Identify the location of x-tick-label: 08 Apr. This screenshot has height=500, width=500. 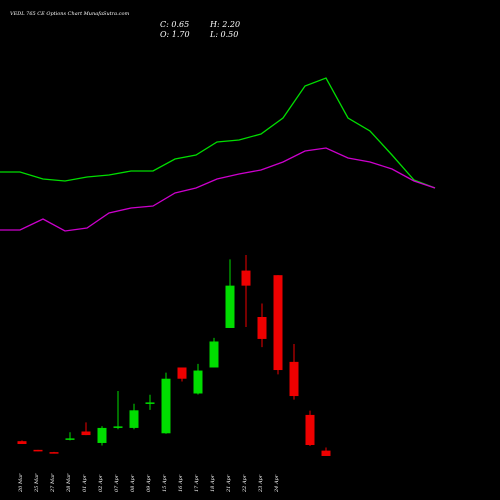
(133, 483).